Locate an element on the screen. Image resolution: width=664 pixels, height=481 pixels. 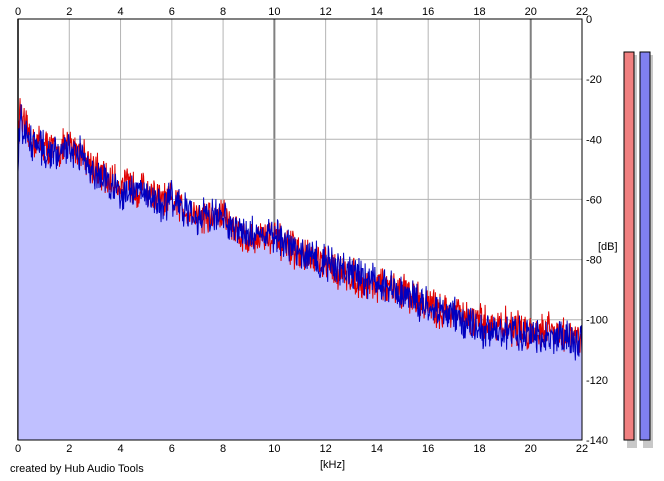
x-tick-label-bottom: 20 is located at coordinates (531, 449).